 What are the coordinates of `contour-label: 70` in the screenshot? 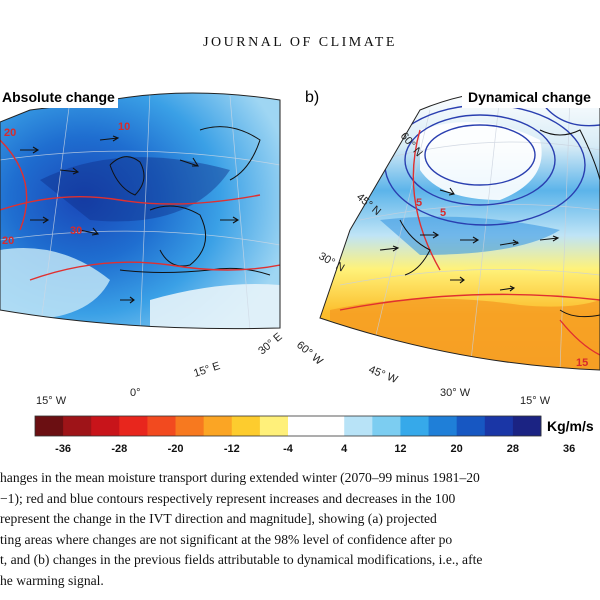 It's located at (20, 321).